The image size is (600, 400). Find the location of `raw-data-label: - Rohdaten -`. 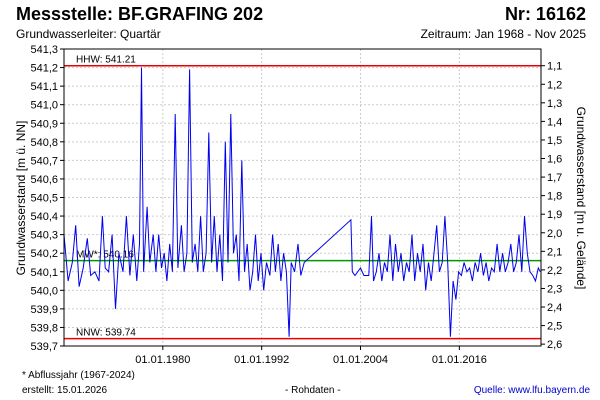

raw-data-label: - Rohdaten - is located at coordinates (313, 390).